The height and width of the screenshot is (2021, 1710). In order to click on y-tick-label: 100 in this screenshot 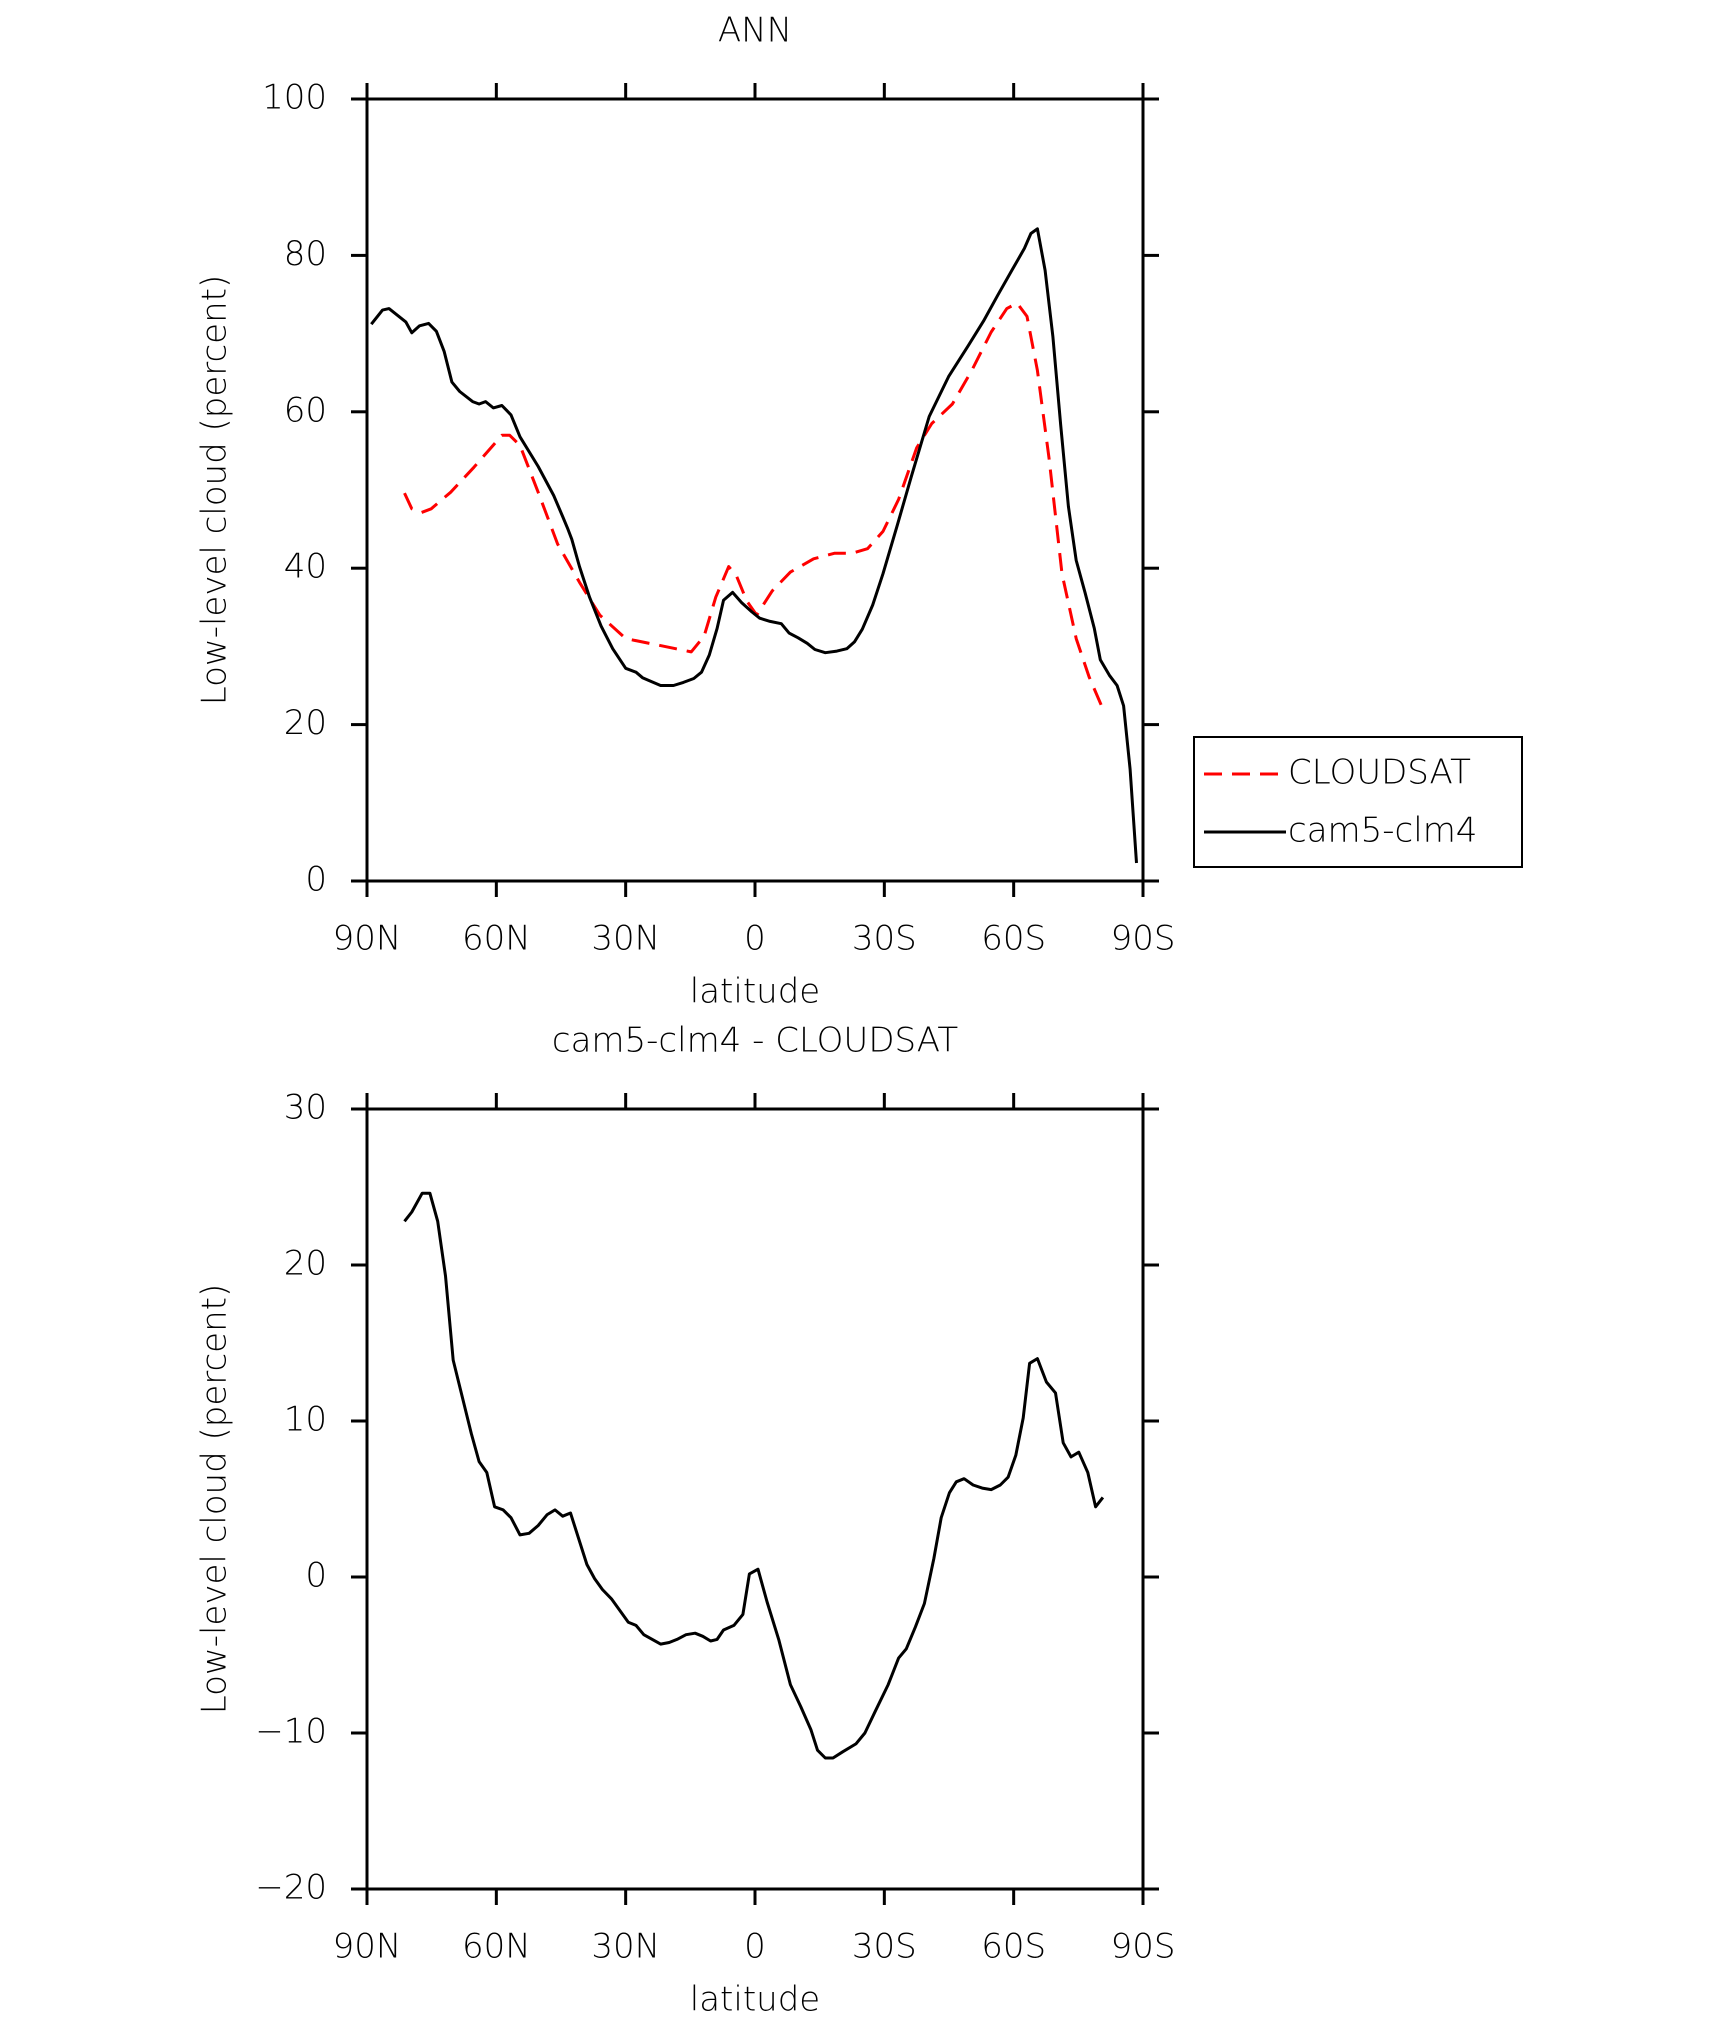, I will do `click(294, 98)`.